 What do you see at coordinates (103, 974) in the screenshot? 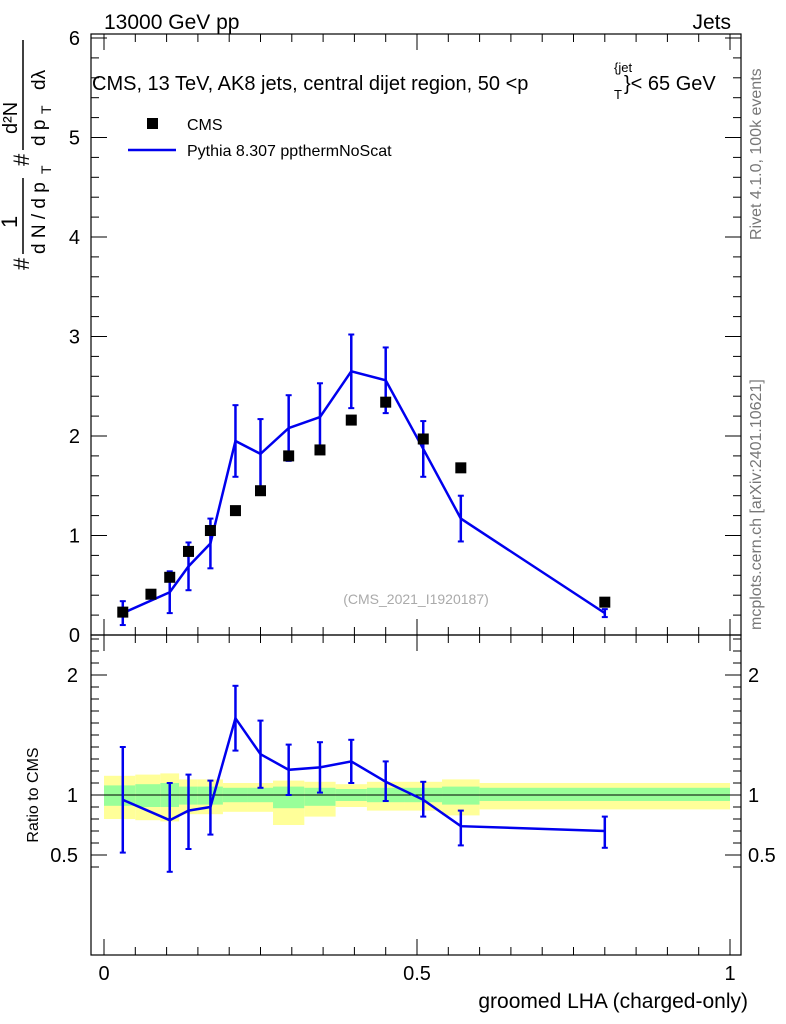
I see `xtick-label: 0` at bounding box center [103, 974].